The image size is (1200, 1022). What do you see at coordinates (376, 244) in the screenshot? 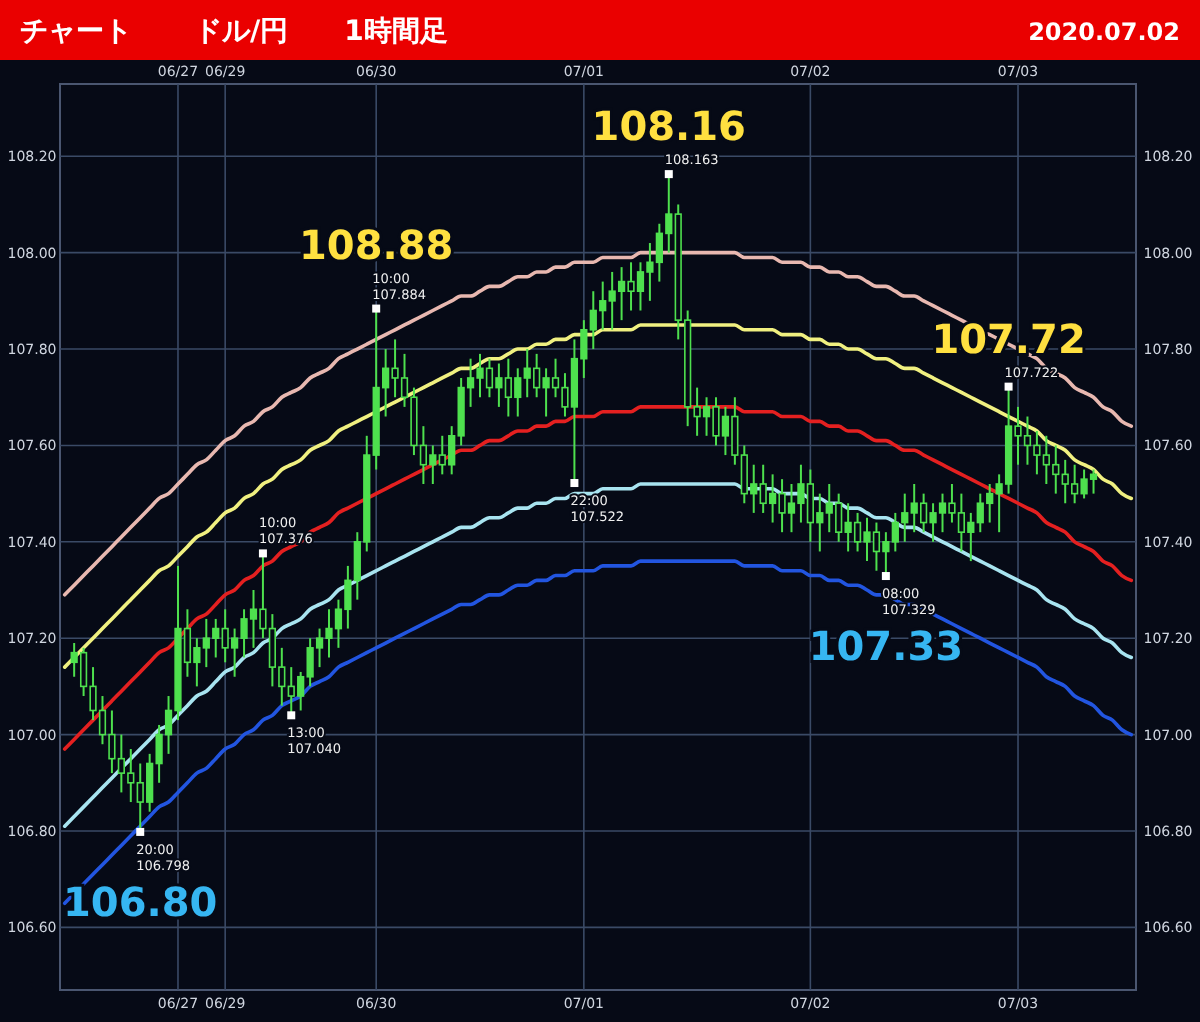
I see `annotation: 108.88` at bounding box center [376, 244].